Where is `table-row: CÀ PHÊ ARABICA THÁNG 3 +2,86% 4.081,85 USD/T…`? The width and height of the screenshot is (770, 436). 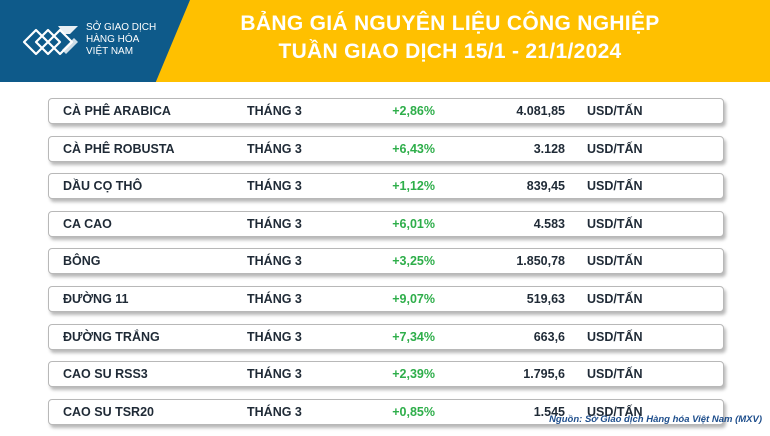
table-row: CÀ PHÊ ARABICA THÁNG 3 +2,86% 4.081,85 USD/T… is located at coordinates (386, 111).